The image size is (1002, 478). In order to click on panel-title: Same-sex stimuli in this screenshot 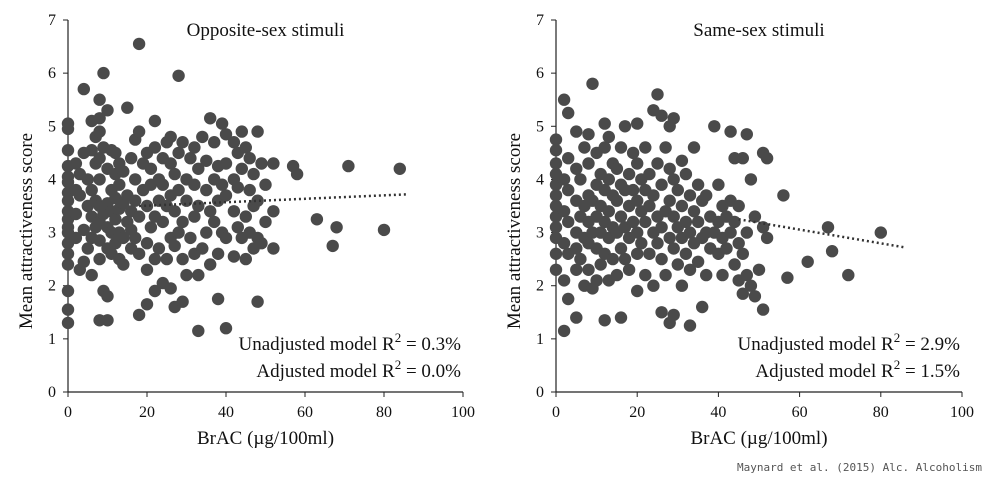, I will do `click(758, 30)`.